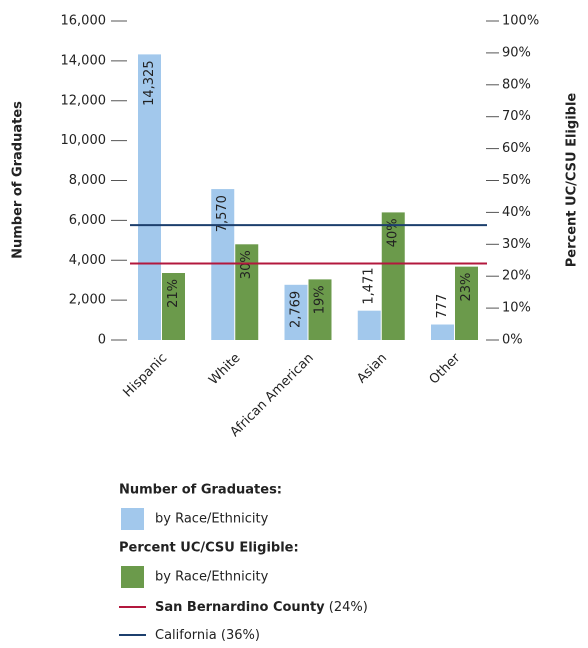 This screenshot has width=588, height=648. Describe the element at coordinates (442, 306) in the screenshot. I see `data-label: 777` at that location.